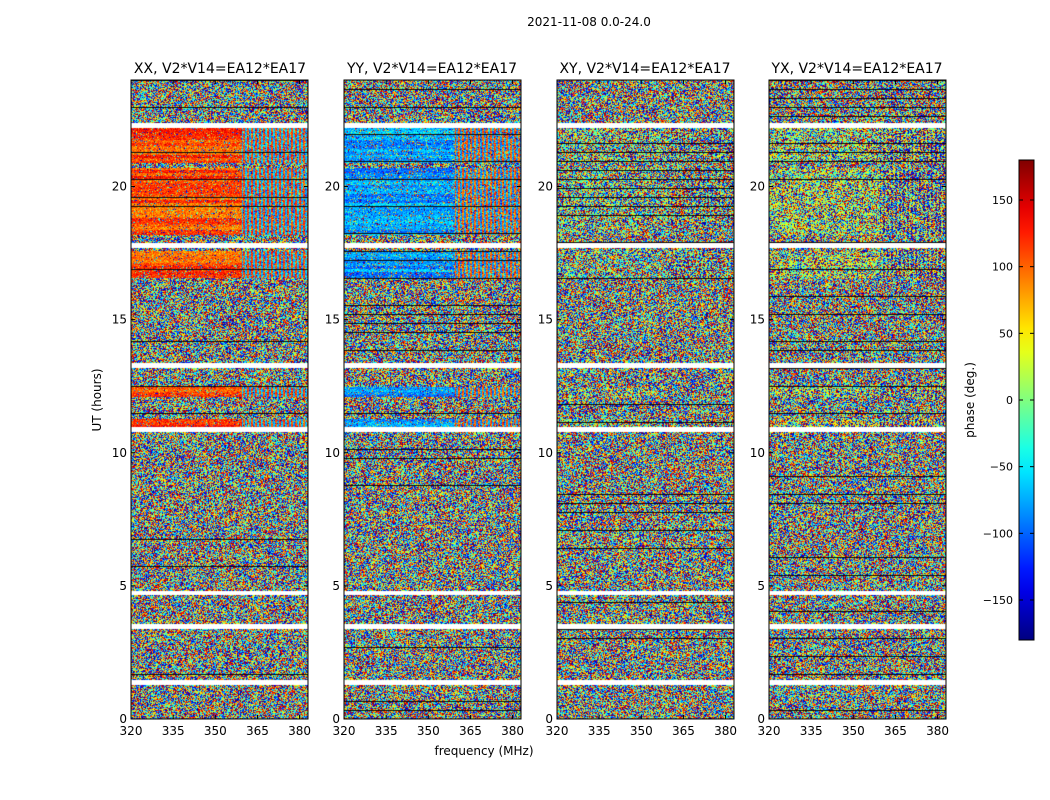 The height and width of the screenshot is (800, 1050). What do you see at coordinates (1006, 333) in the screenshot?
I see `colorbar-tick-label: 50` at bounding box center [1006, 333].